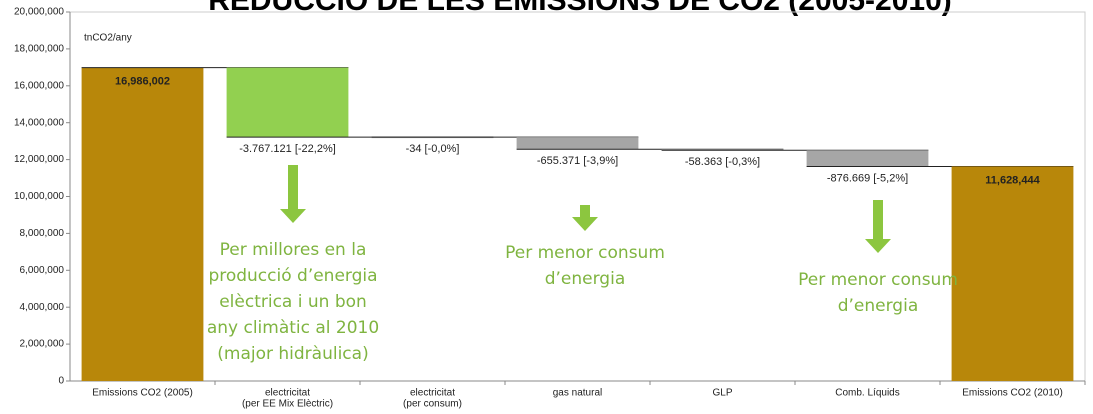 This screenshot has height=414, width=1093. I want to click on y-tick-label: 6,000,000, so click(42, 270).